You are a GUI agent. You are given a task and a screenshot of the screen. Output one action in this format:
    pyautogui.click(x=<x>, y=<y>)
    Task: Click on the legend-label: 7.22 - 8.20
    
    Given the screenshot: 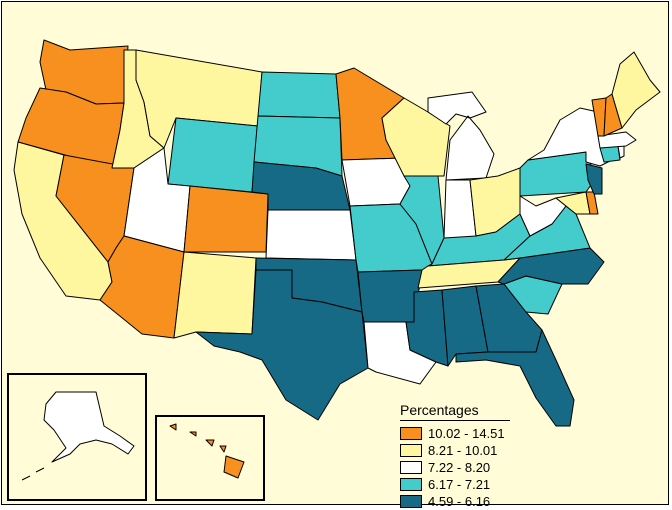 What is the action you would take?
    pyautogui.click(x=459, y=467)
    